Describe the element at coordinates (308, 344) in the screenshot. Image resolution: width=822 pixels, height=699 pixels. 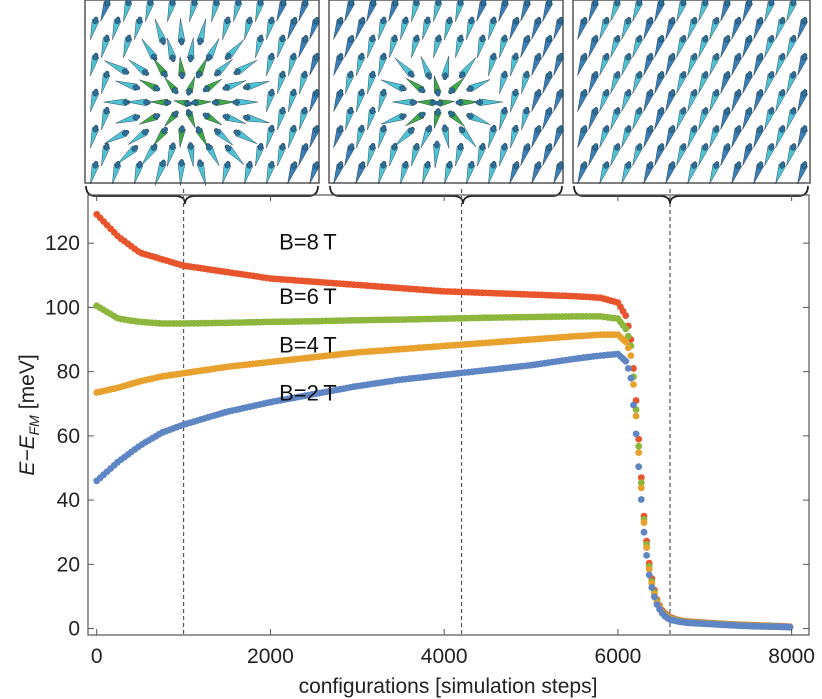
I see `series-label: B=4 T` at that location.